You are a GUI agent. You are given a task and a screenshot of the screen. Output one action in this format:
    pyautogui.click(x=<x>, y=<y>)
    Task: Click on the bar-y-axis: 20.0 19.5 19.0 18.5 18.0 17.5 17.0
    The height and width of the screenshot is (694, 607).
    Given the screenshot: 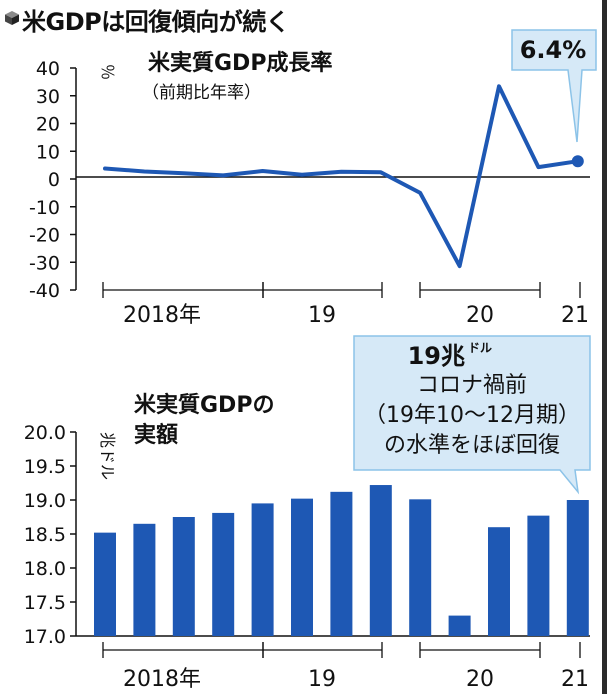 What is the action you would take?
    pyautogui.click(x=45, y=535)
    